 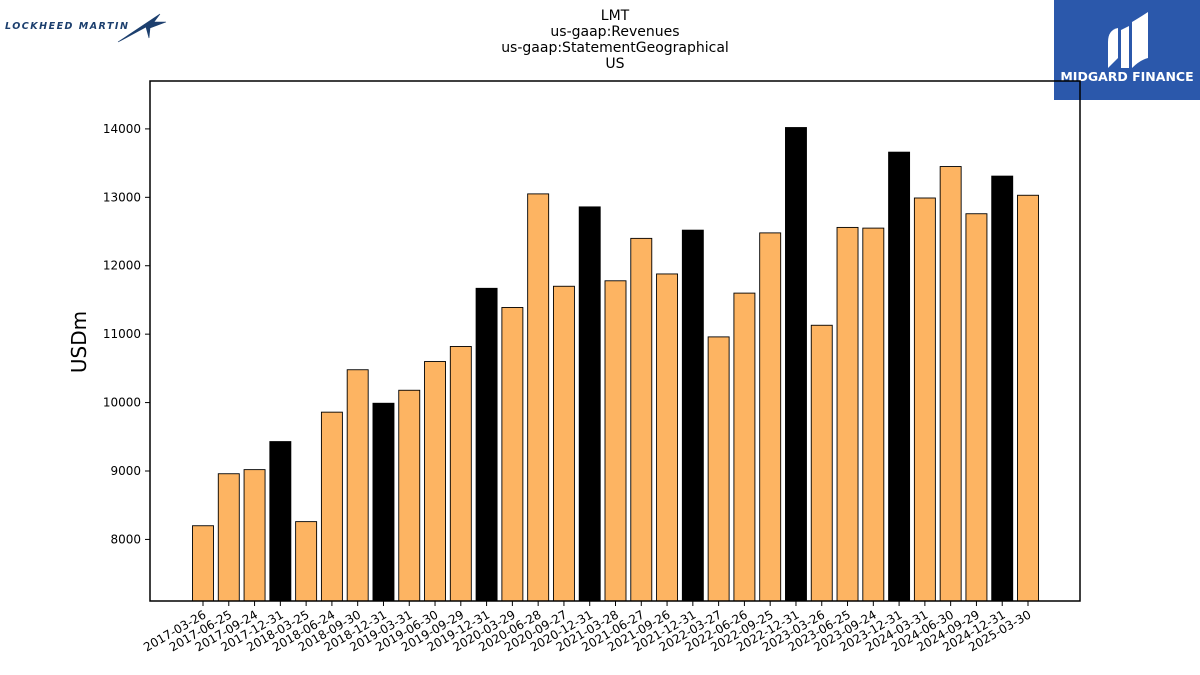 What do you see at coordinates (122, 197) in the screenshot?
I see `y-tick-label: 13000` at bounding box center [122, 197].